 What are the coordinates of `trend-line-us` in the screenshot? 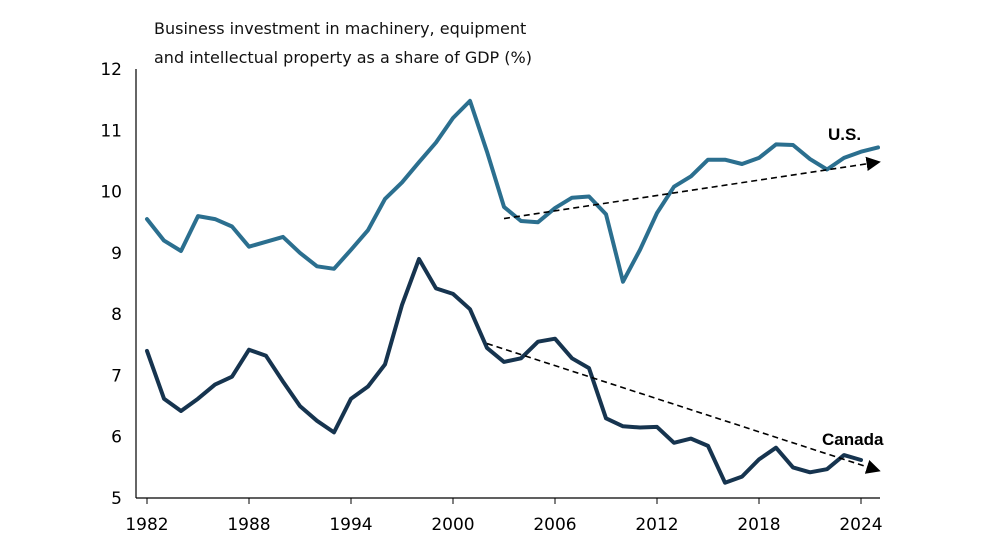 It's located at (692, 188).